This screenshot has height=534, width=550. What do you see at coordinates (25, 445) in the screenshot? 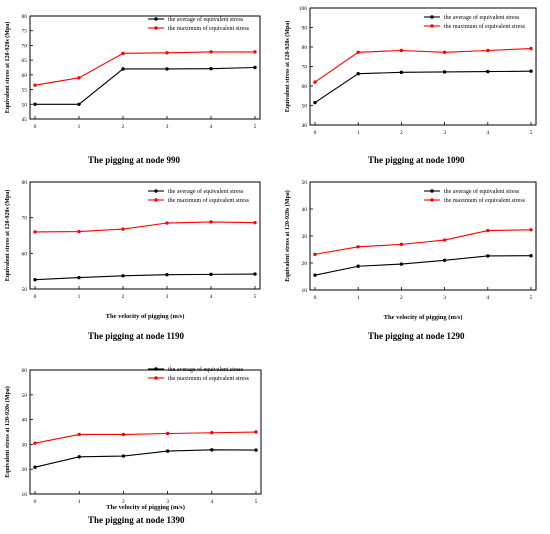
I see `y-tick-label: 30` at bounding box center [25, 445].